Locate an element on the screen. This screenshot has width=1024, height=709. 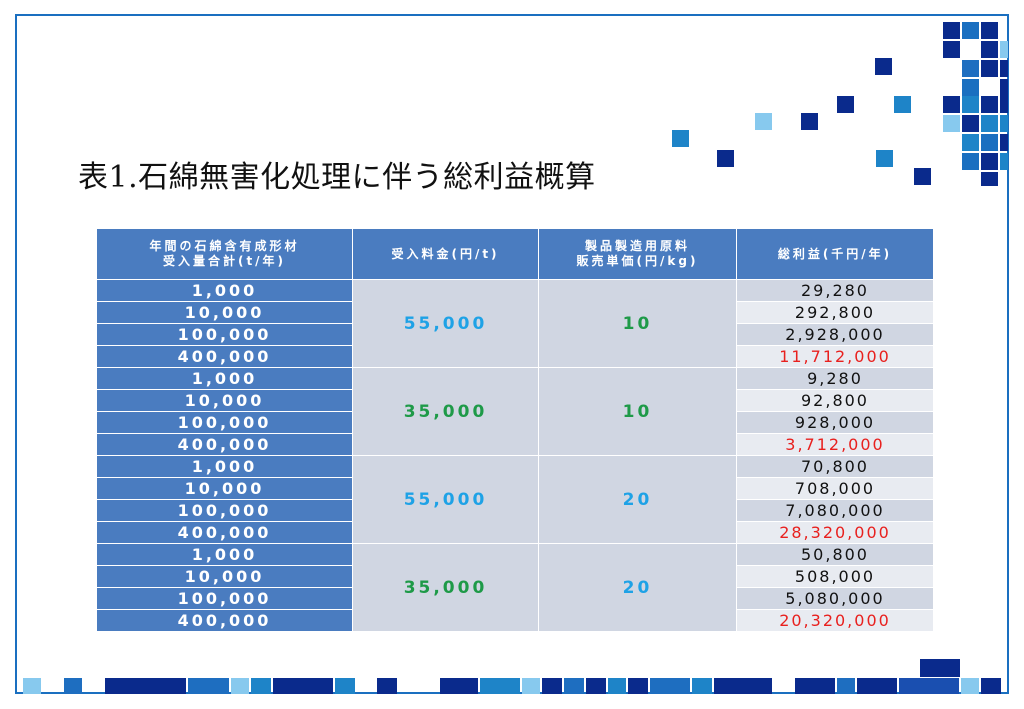
table-row: 1,000 35,000 20 50,800 is located at coordinates (515, 587).